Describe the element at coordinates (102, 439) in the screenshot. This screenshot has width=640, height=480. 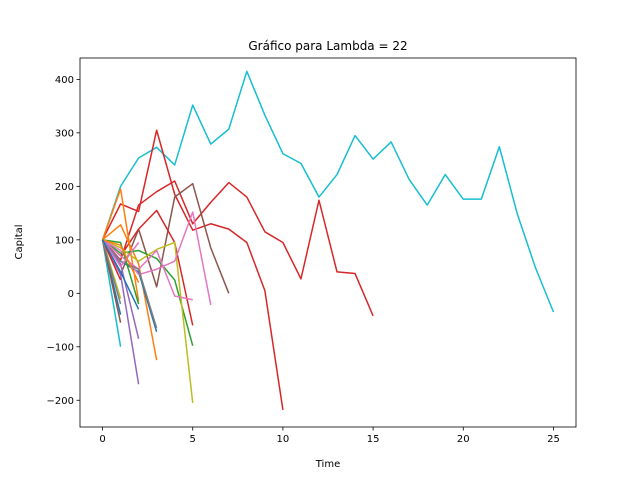
I see `x-tick-label: 0` at that location.